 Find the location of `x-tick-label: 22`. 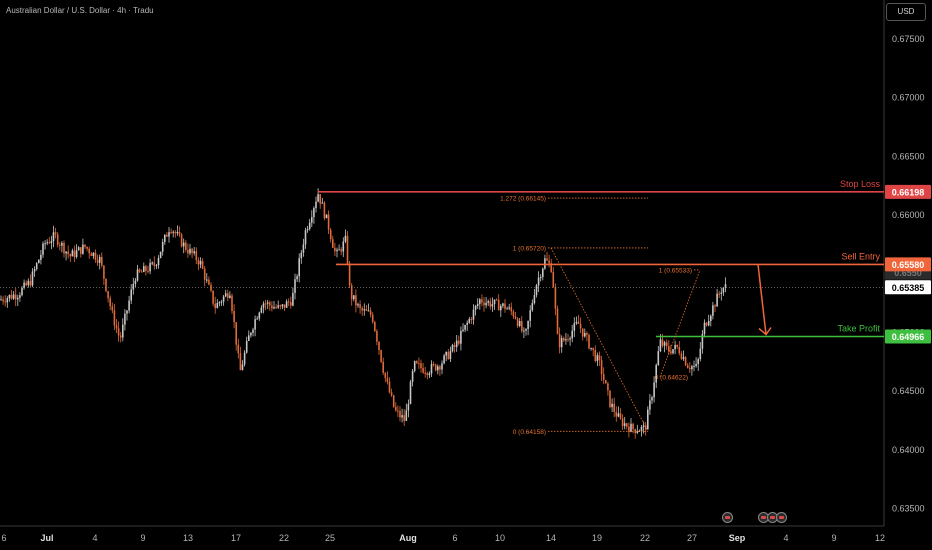

x-tick-label: 22 is located at coordinates (284, 538).